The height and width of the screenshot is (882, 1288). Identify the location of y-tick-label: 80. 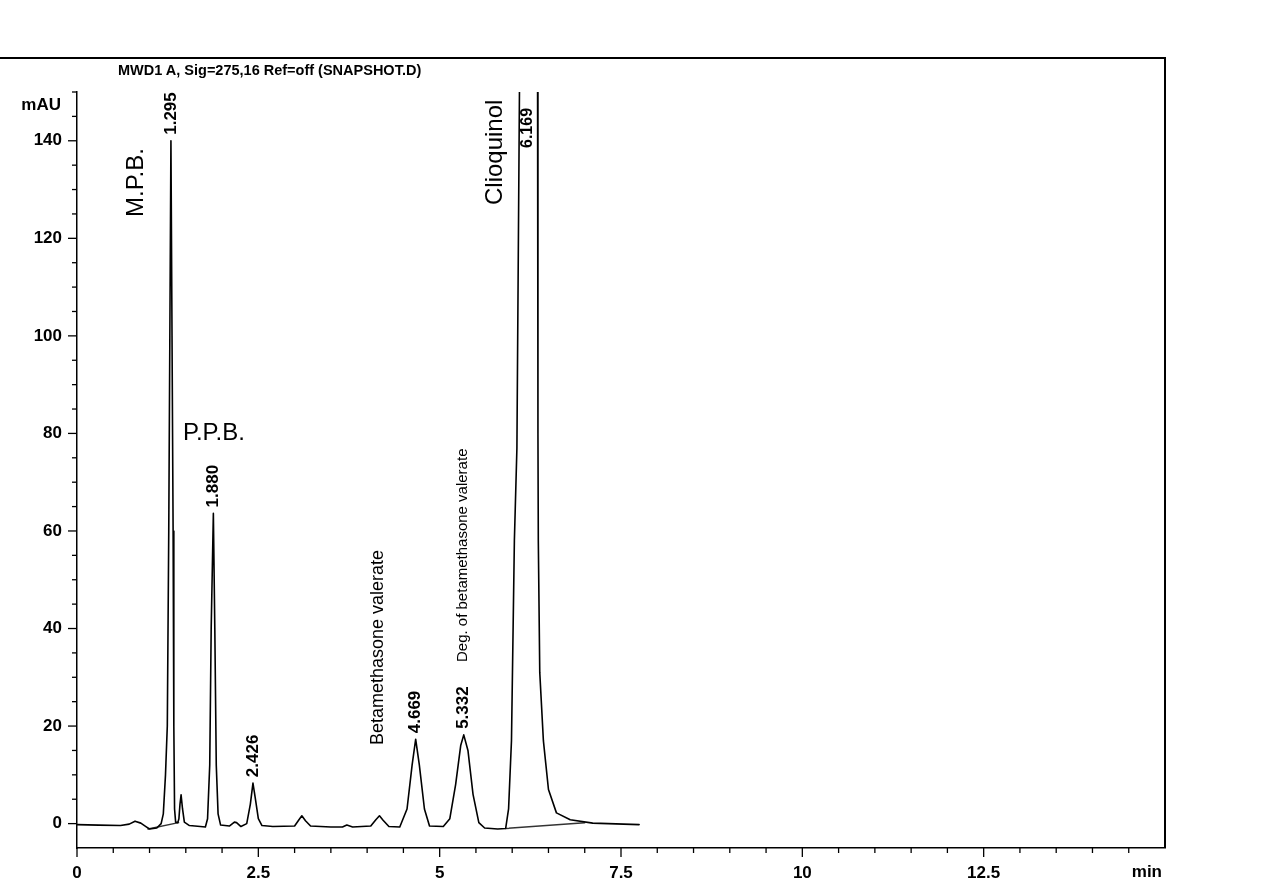
(52, 433).